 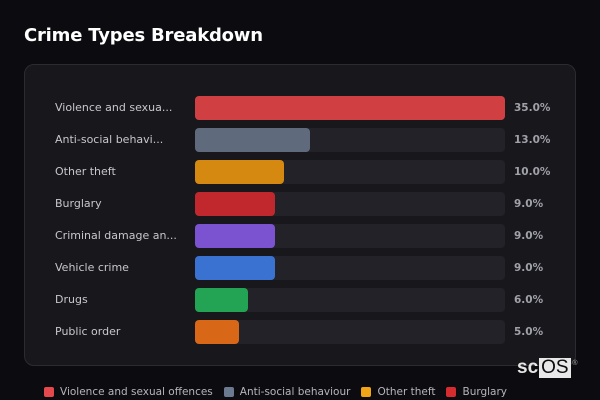 I want to click on logo-sc: sc, so click(x=528, y=367).